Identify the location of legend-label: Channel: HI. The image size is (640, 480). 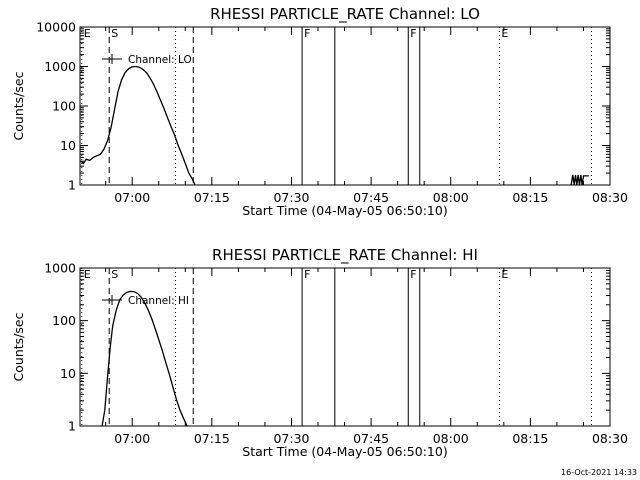
(158, 301).